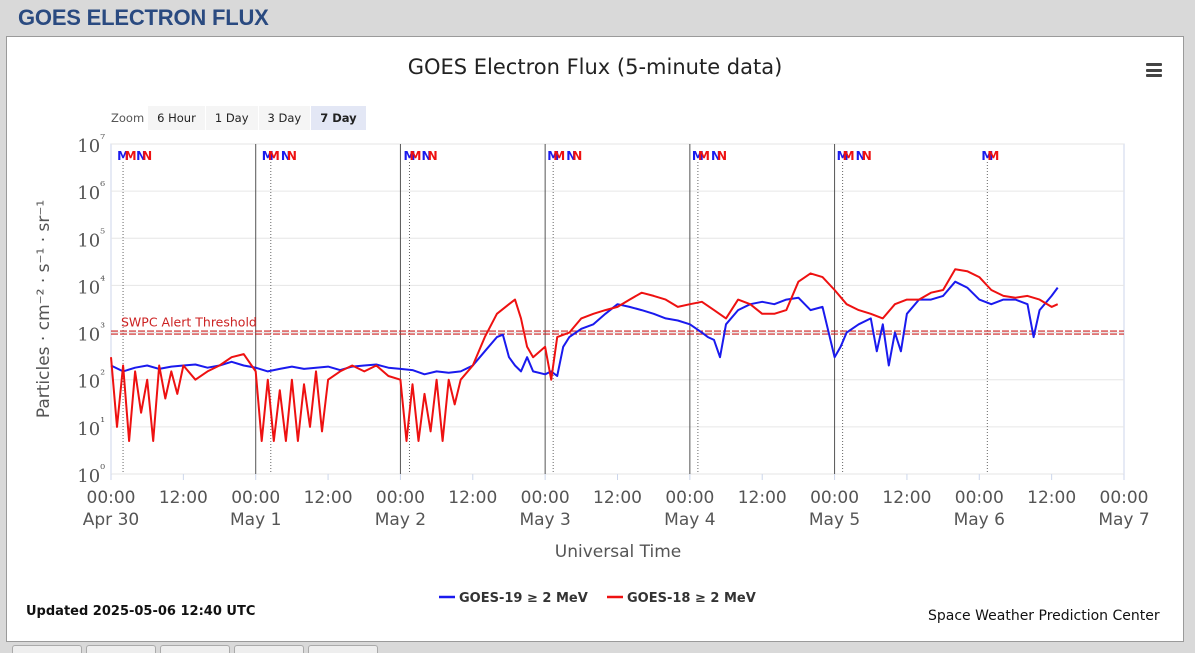 The height and width of the screenshot is (653, 1195). I want to click on x-tick-date-label: May 6, so click(979, 520).